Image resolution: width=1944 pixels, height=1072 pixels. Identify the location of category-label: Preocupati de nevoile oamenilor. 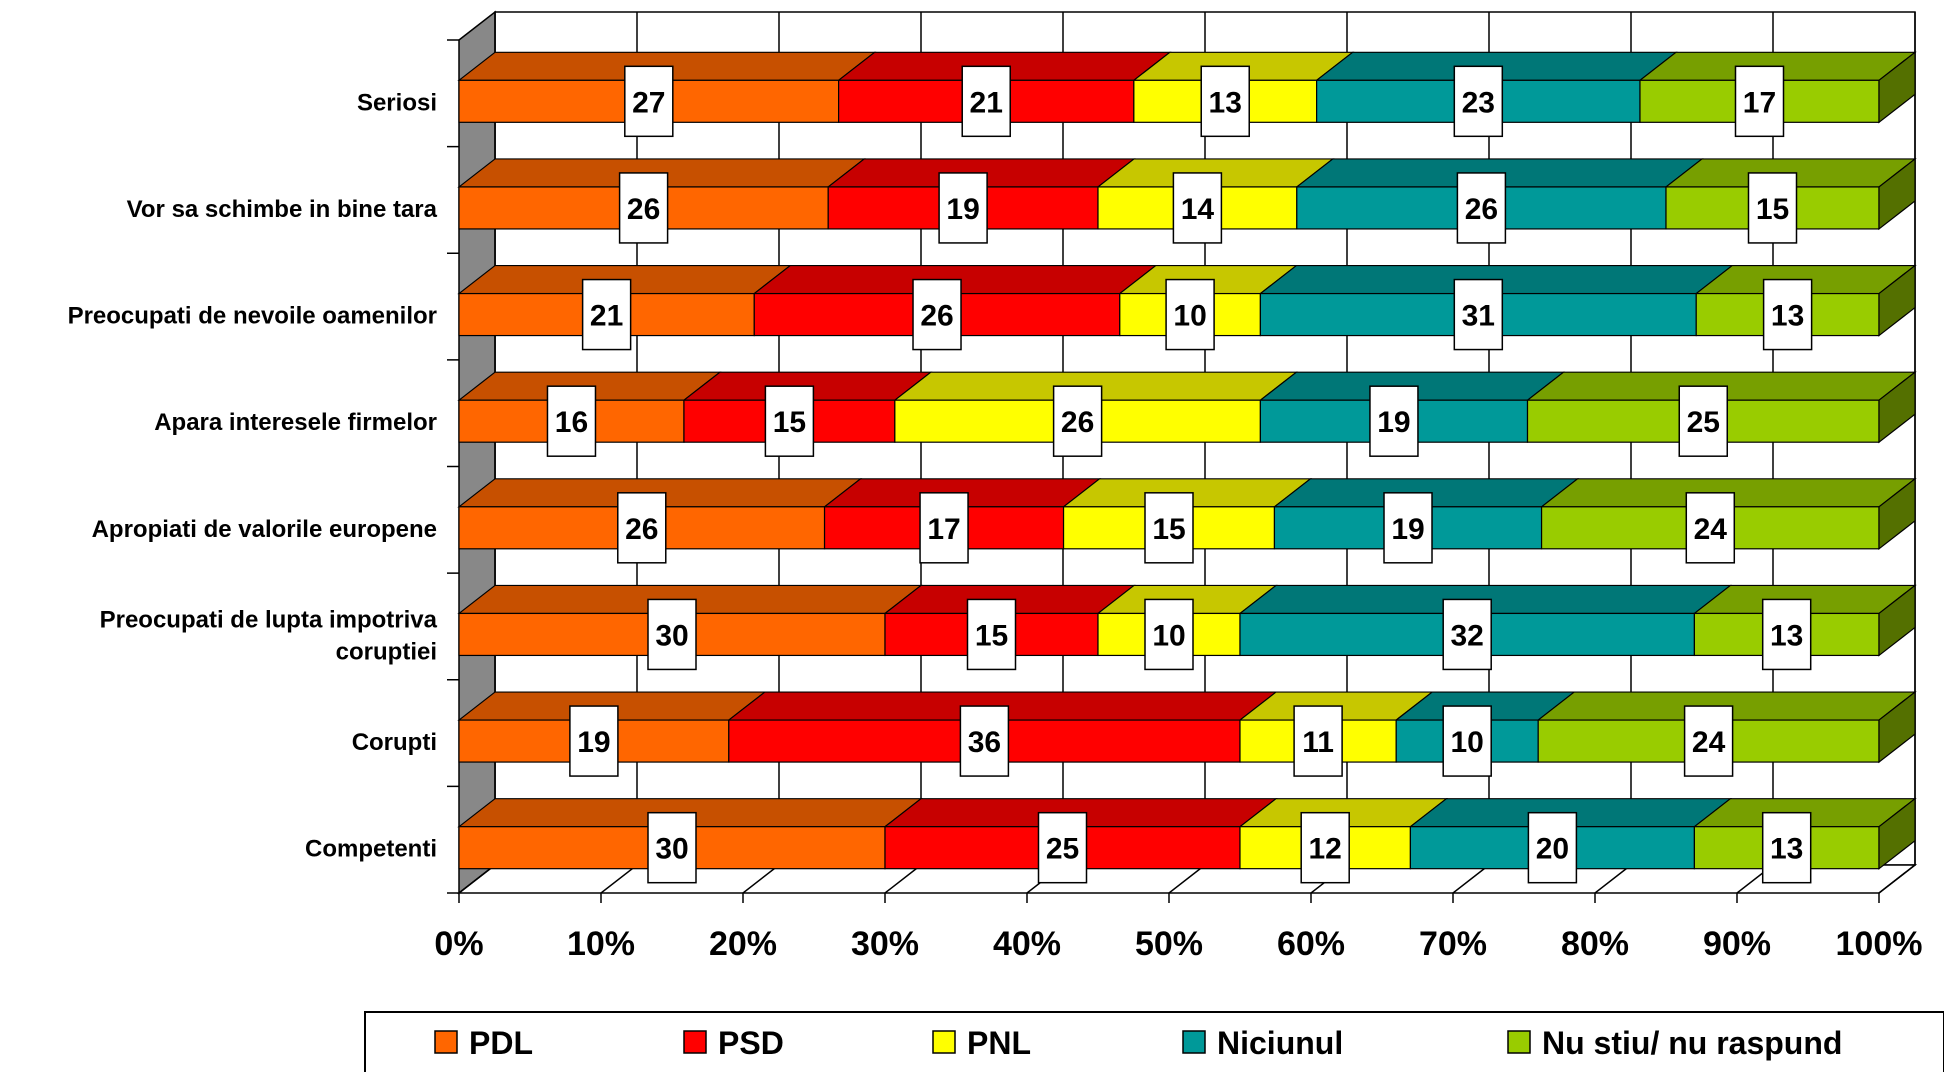
(252, 316).